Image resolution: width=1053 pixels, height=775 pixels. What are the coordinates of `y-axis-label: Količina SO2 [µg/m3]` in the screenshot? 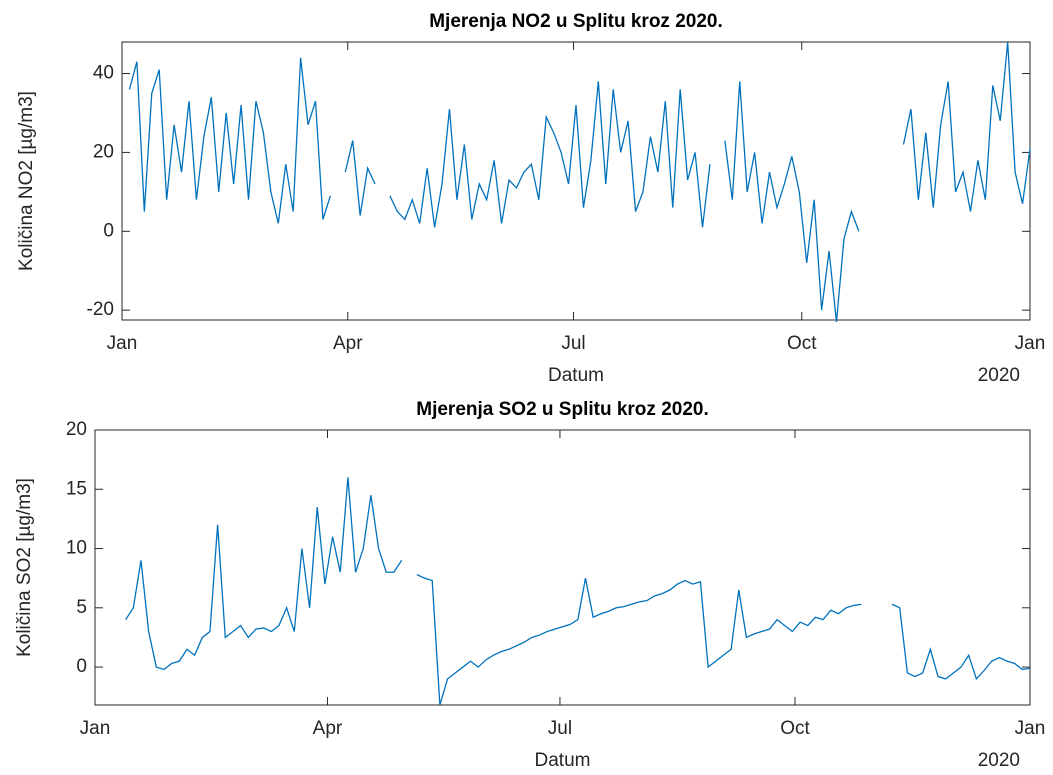 It's located at (24, 567).